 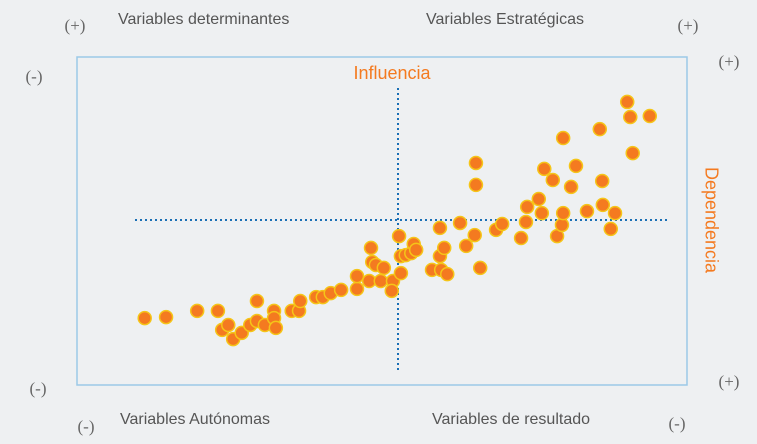 What do you see at coordinates (392, 73) in the screenshot?
I see `x-title: Influencia` at bounding box center [392, 73].